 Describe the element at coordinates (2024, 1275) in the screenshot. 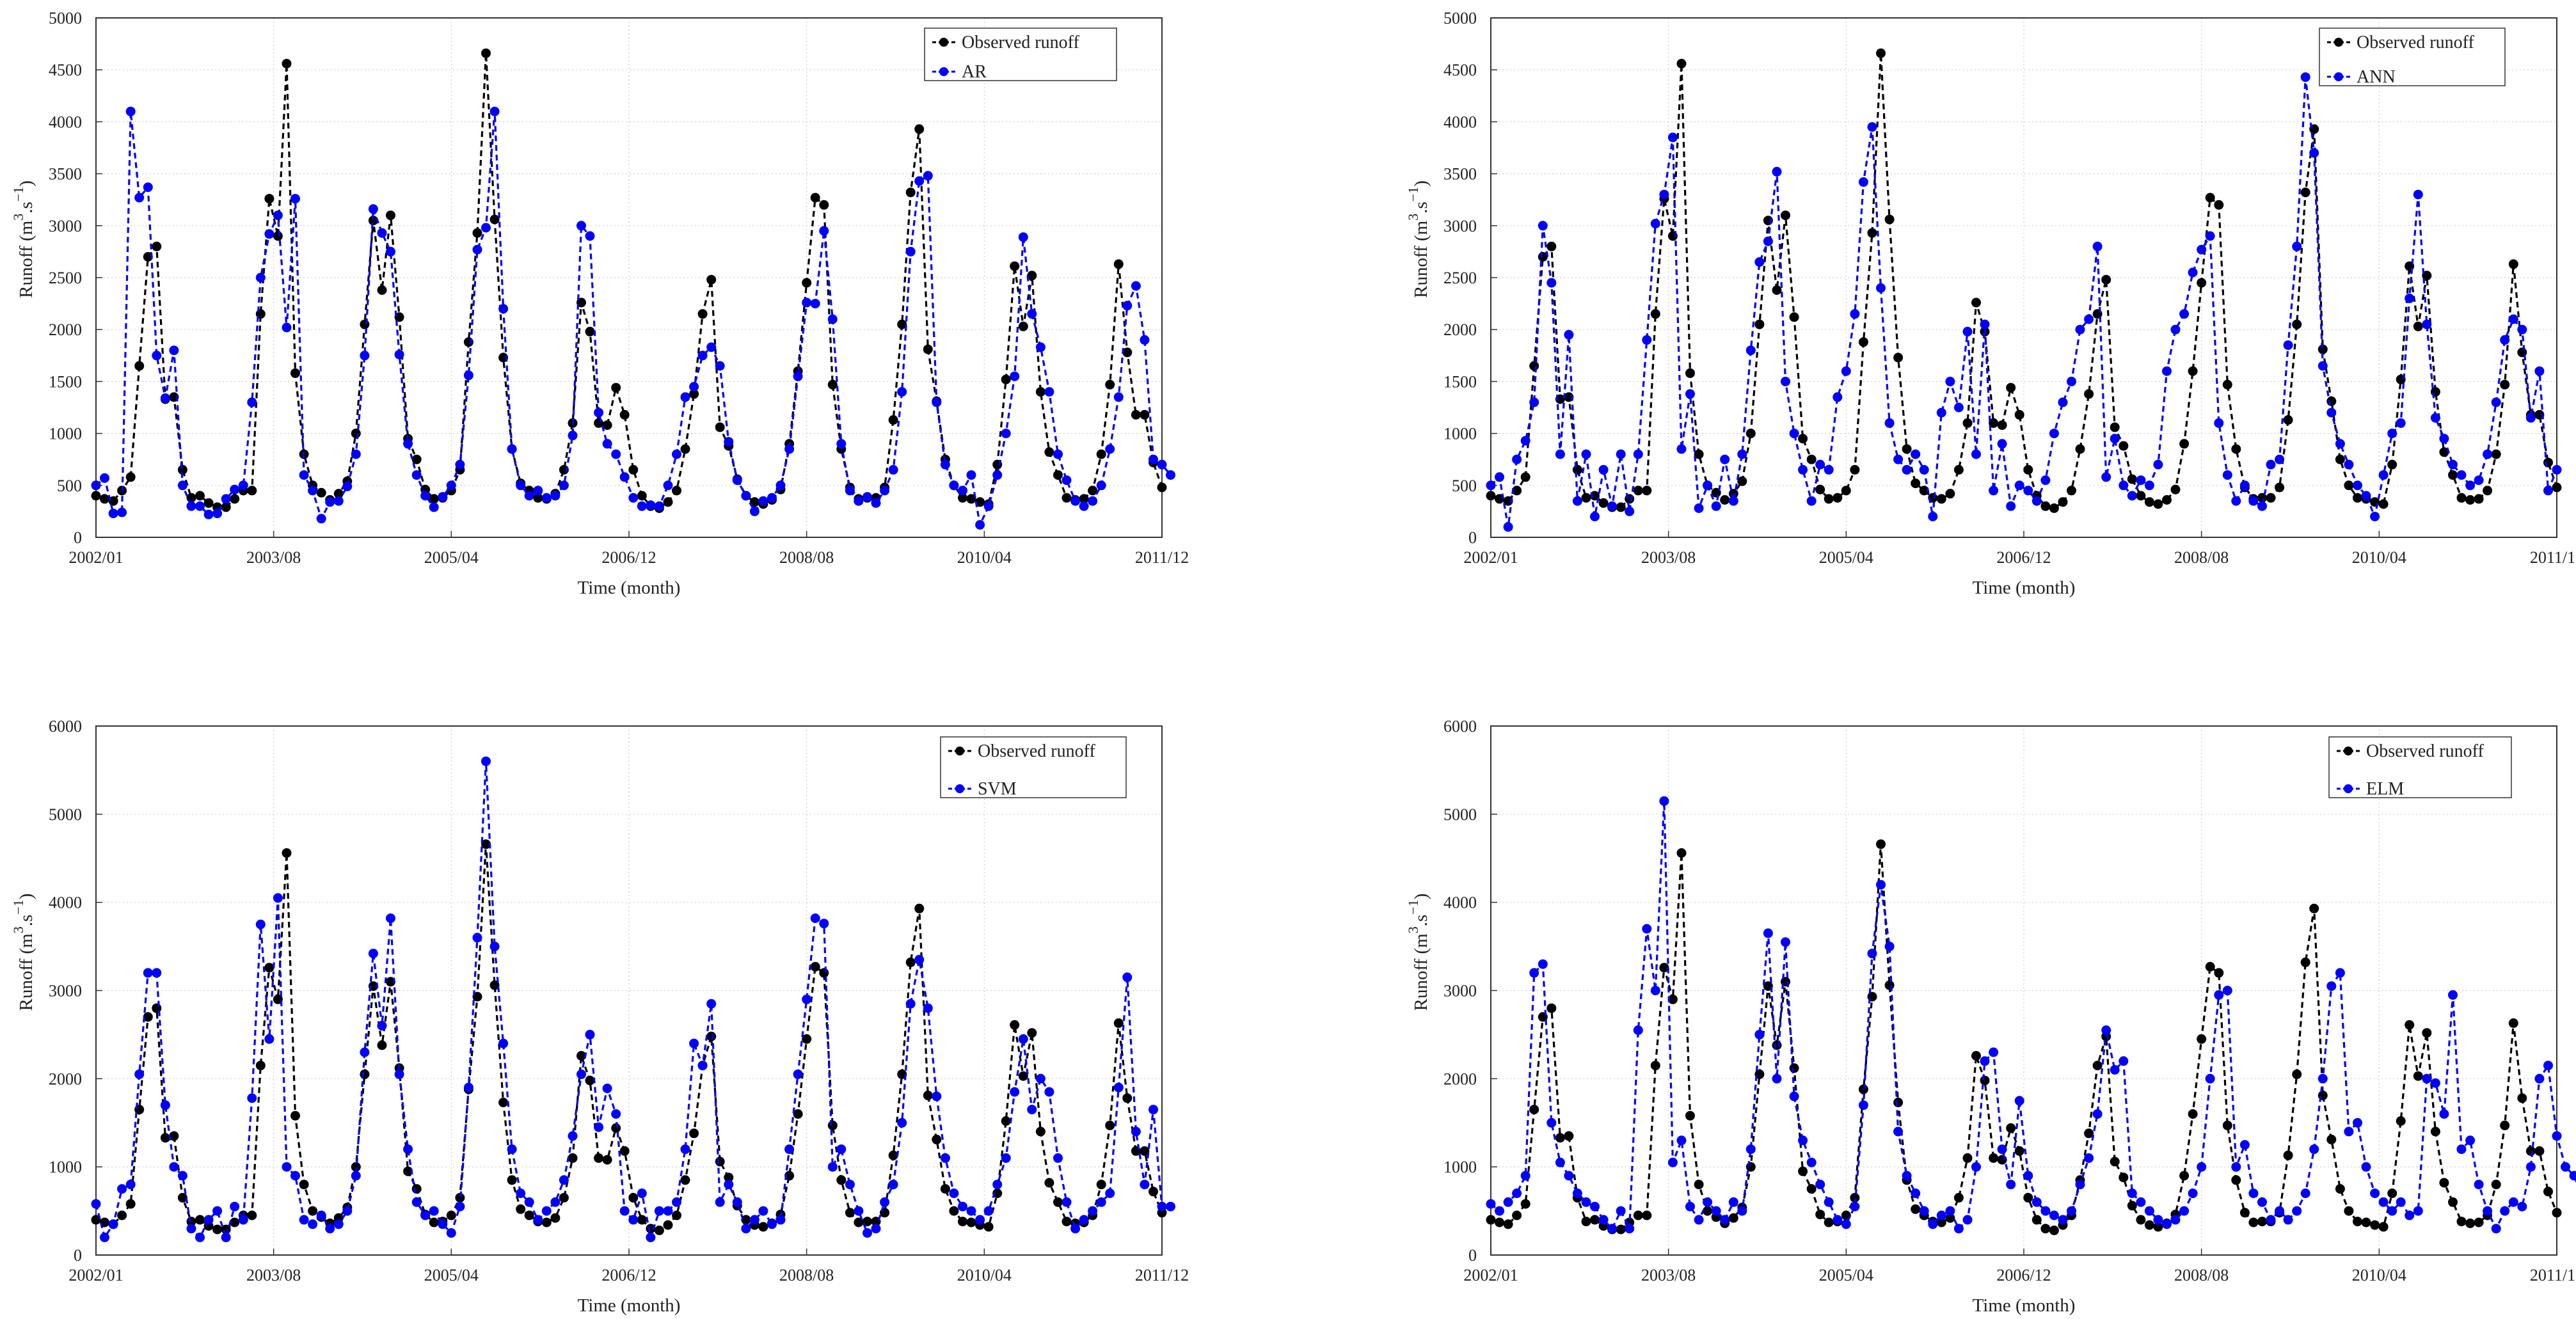

I see `x-tick-label: 2006/12` at that location.